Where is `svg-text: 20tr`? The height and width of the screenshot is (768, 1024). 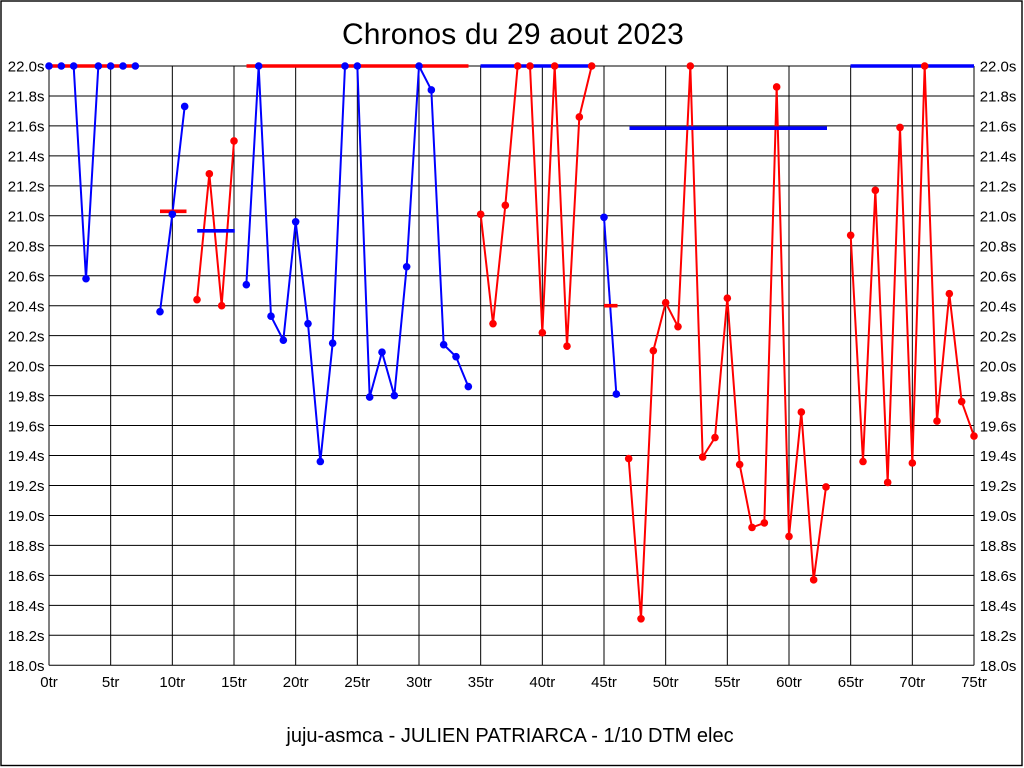
svg-text: 20tr is located at coordinates (296, 682).